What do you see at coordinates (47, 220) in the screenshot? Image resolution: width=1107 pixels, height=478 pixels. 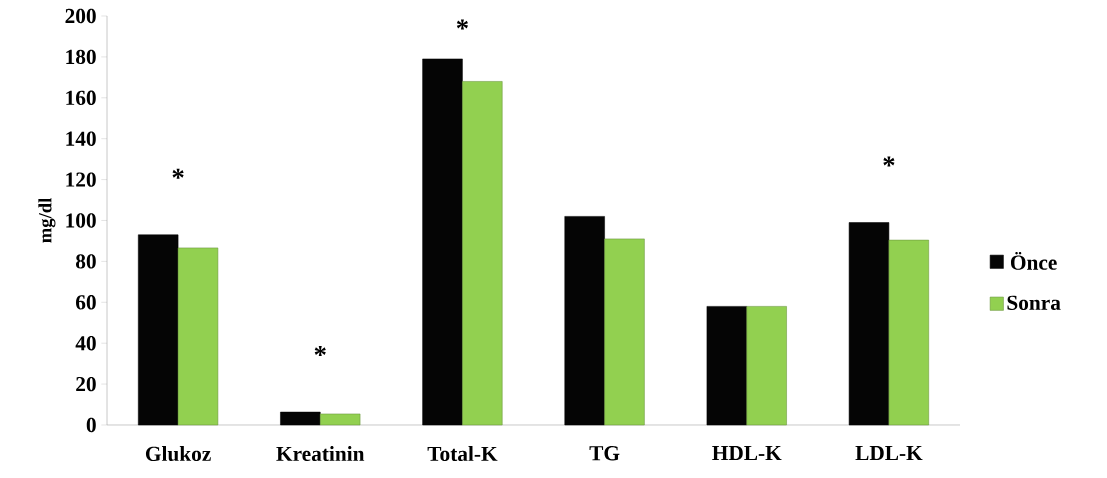 I see `y-axis-title: mg/dl` at bounding box center [47, 220].